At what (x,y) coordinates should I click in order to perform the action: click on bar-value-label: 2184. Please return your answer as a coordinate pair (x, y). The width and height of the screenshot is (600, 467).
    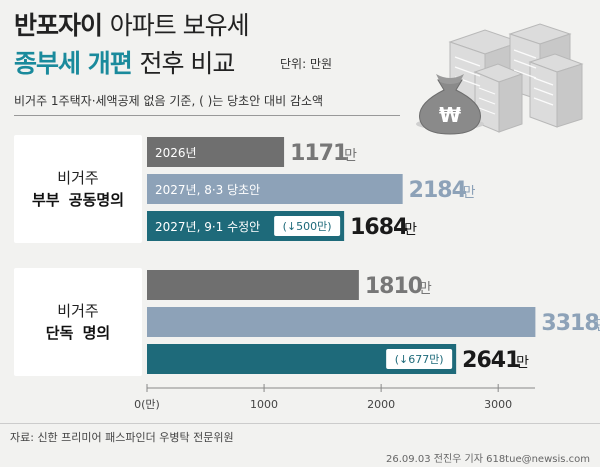
    Looking at the image, I should click on (438, 190).